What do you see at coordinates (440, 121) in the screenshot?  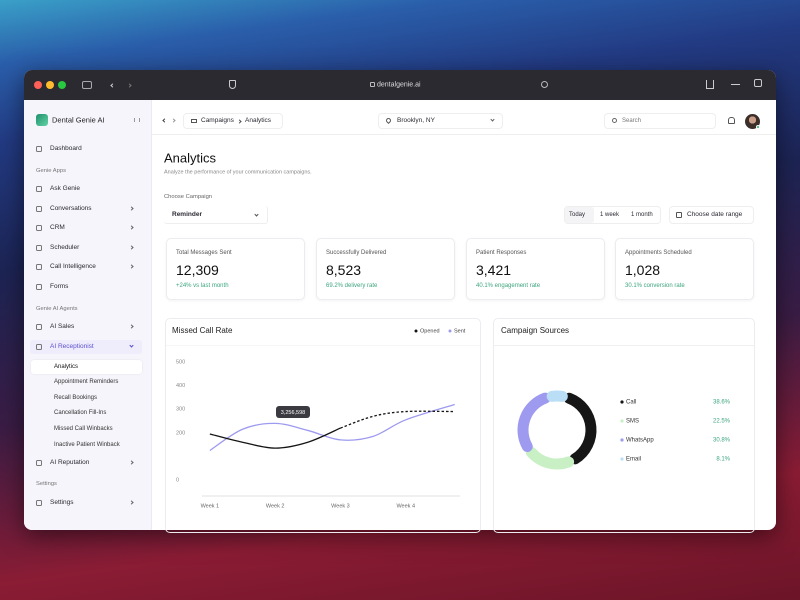 I see `location-pill` at bounding box center [440, 121].